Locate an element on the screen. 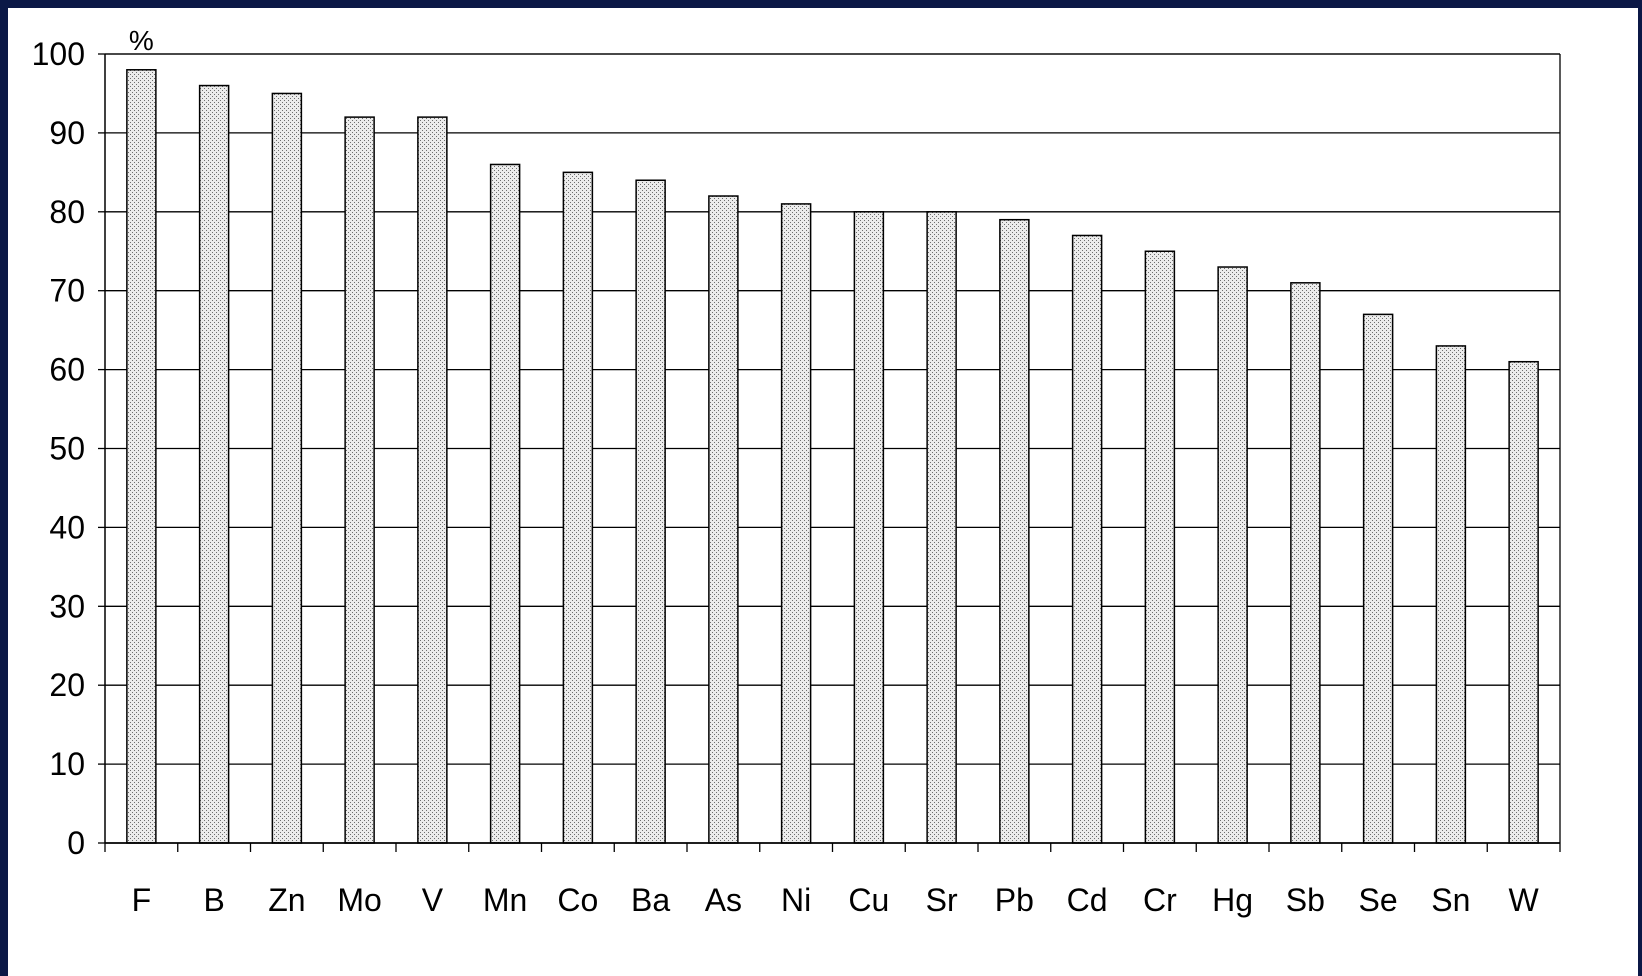 This screenshot has height=976, width=1642. y-tick-label: 20 is located at coordinates (67, 685).